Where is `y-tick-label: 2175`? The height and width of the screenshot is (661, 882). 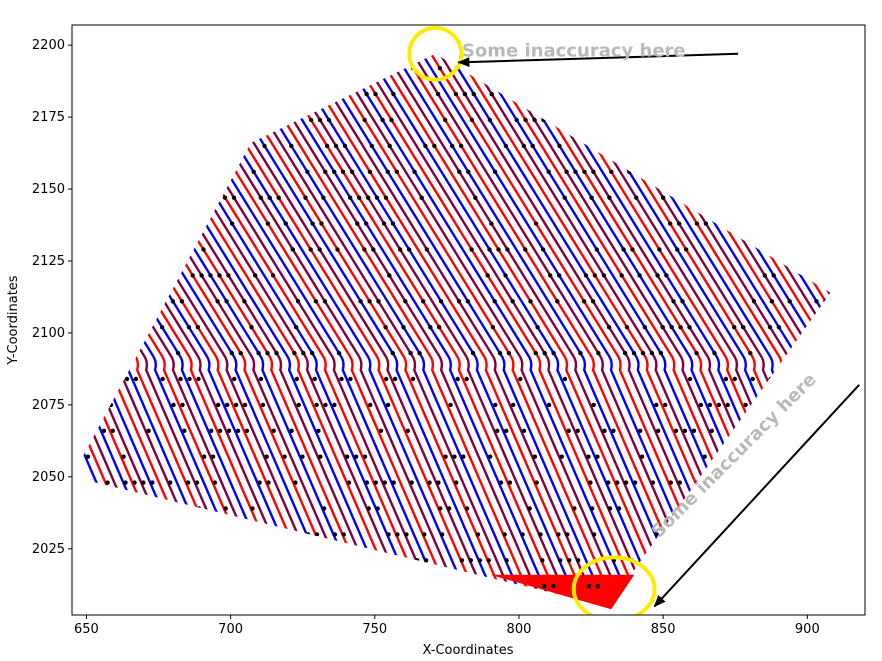 y-tick-label: 2175 is located at coordinates (48, 117).